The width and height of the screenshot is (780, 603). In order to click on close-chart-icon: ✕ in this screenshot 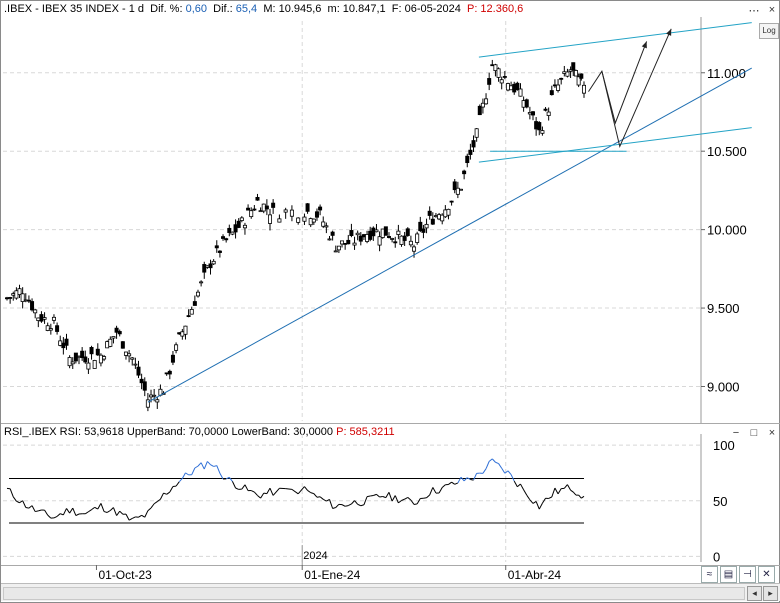, I will do `click(766, 574)`.